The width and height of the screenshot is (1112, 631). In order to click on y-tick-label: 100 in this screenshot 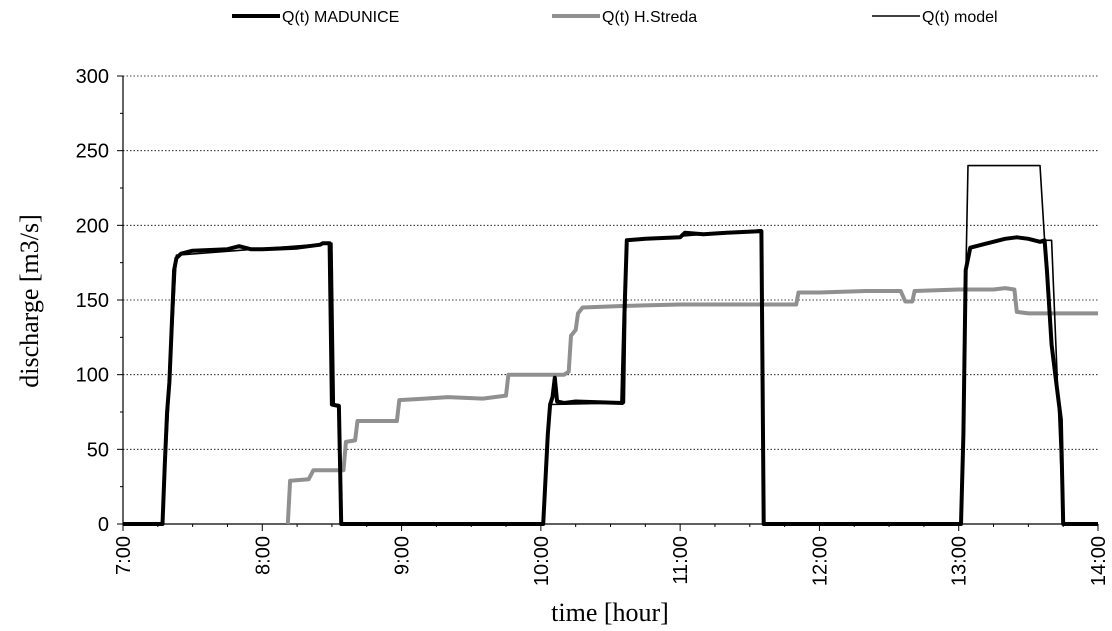, I will do `click(92, 376)`.